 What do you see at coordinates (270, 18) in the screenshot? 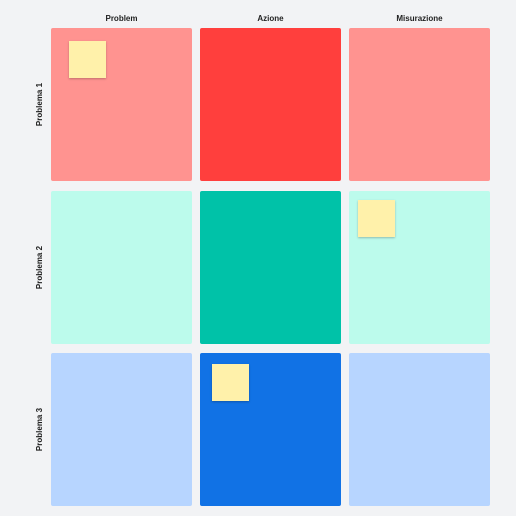
I see `column-header-azione: Azione` at bounding box center [270, 18].